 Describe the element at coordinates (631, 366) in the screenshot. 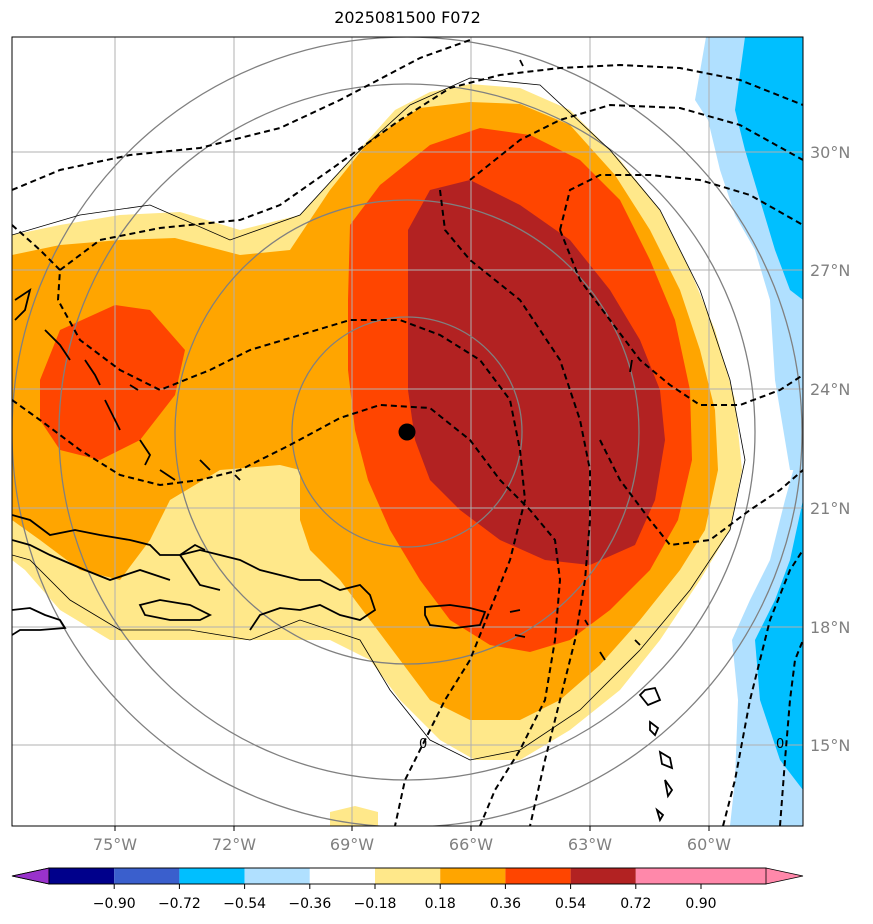

I see `bermuda-coast` at that location.